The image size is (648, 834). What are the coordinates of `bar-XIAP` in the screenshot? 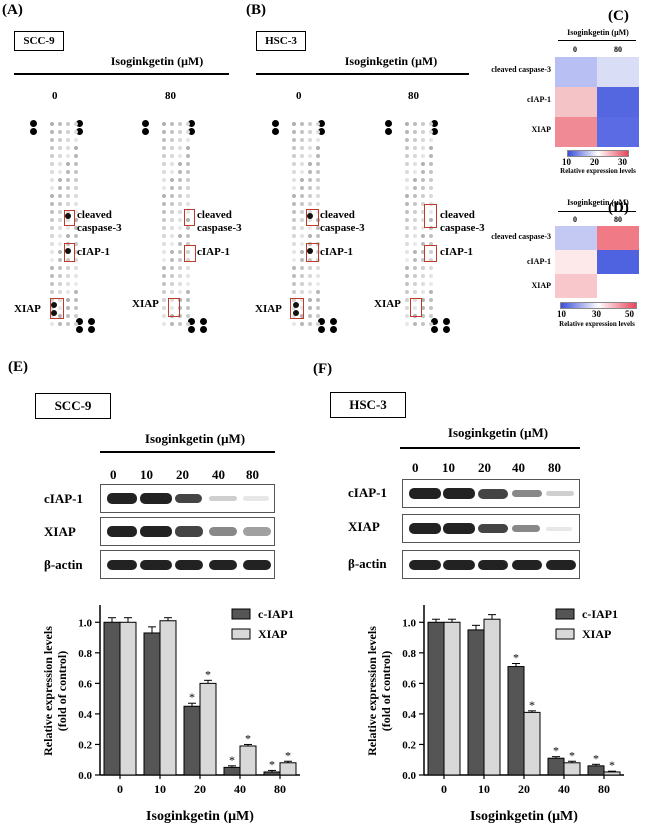 It's located at (288, 769).